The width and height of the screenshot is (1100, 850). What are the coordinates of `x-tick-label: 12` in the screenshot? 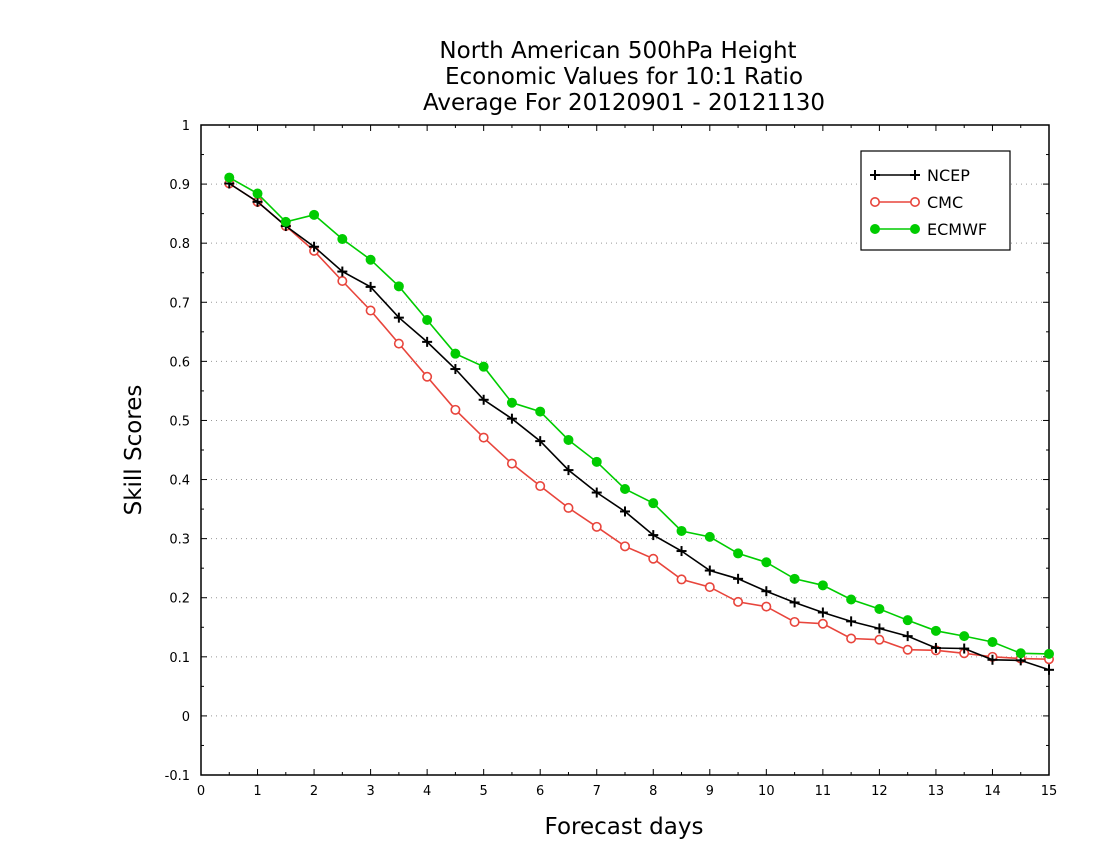 It's located at (879, 791).